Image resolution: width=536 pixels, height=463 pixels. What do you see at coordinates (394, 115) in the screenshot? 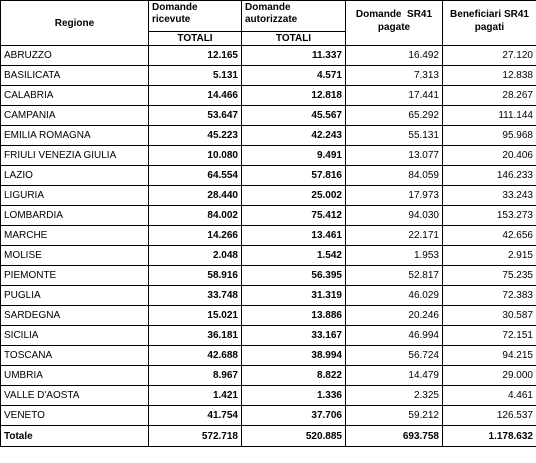
I see `paid-cell: 65.292` at bounding box center [394, 115].